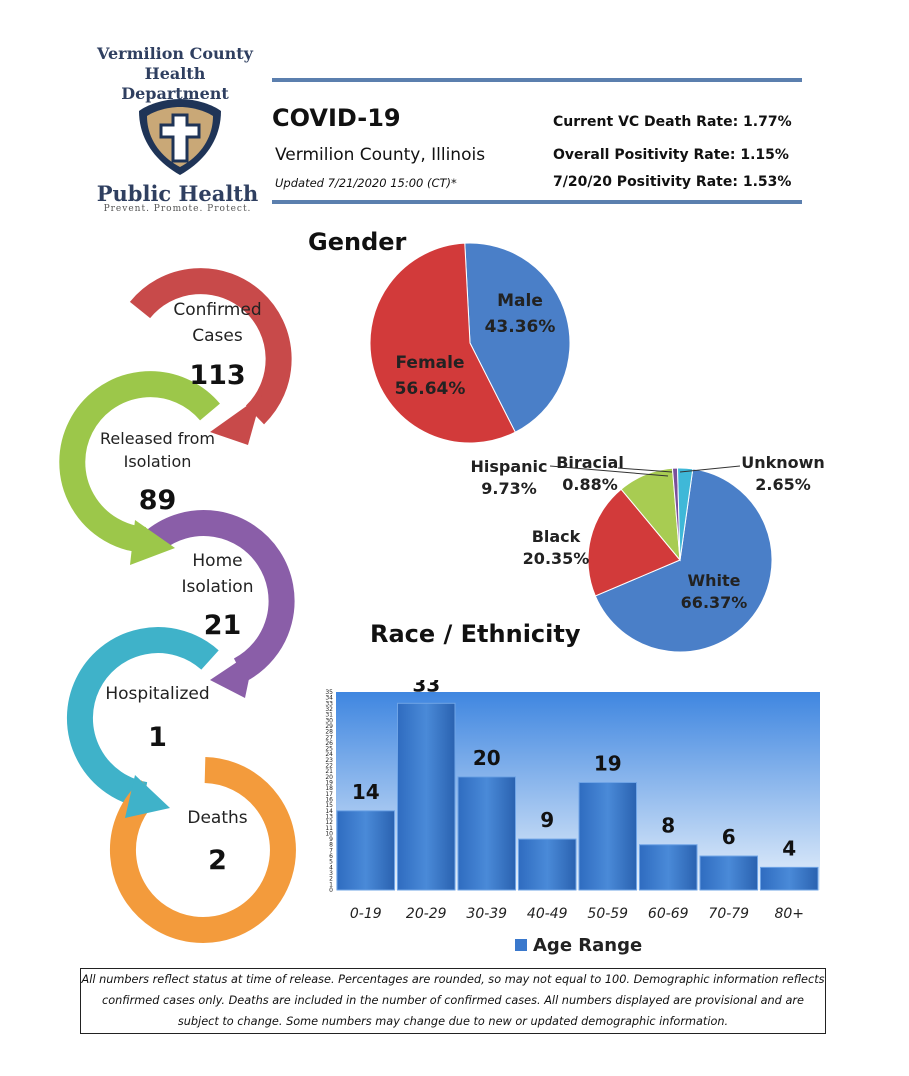  What do you see at coordinates (217, 860) in the screenshot?
I see `deaths-count: 2` at bounding box center [217, 860].